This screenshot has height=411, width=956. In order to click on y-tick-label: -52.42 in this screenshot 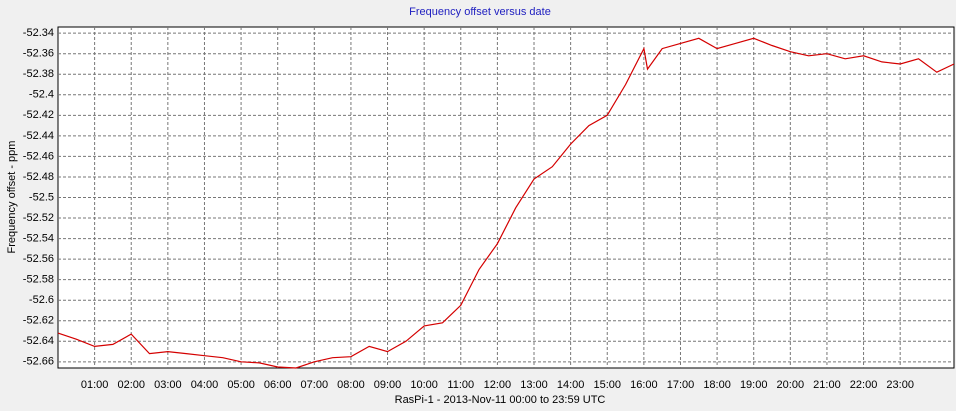, I will do `click(38, 115)`.